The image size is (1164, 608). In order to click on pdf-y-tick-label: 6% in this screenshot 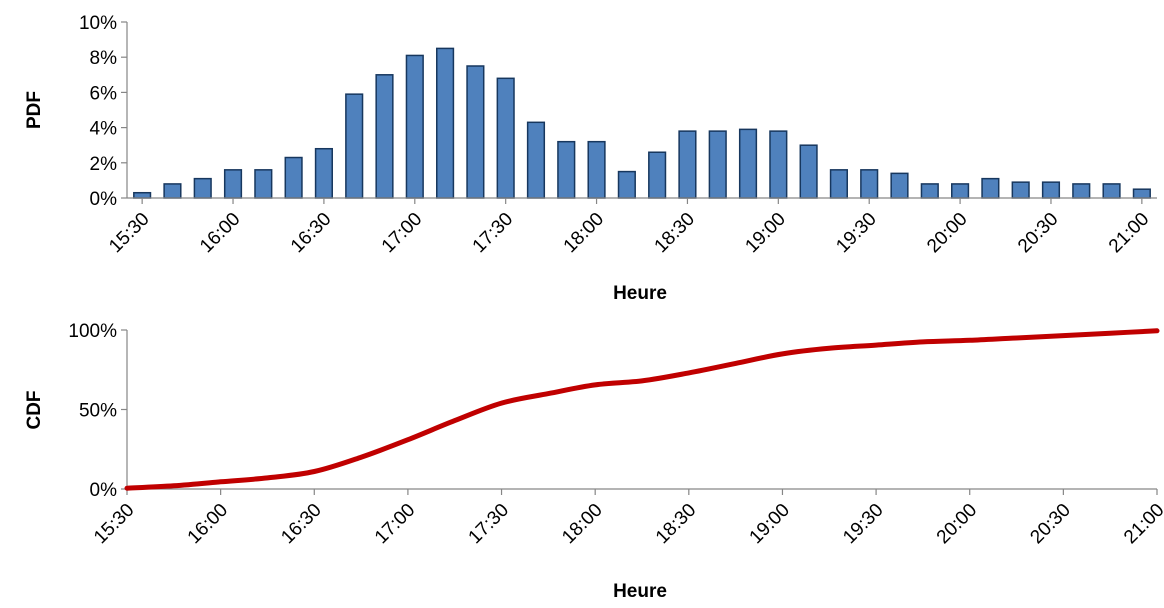, I will do `click(104, 93)`.